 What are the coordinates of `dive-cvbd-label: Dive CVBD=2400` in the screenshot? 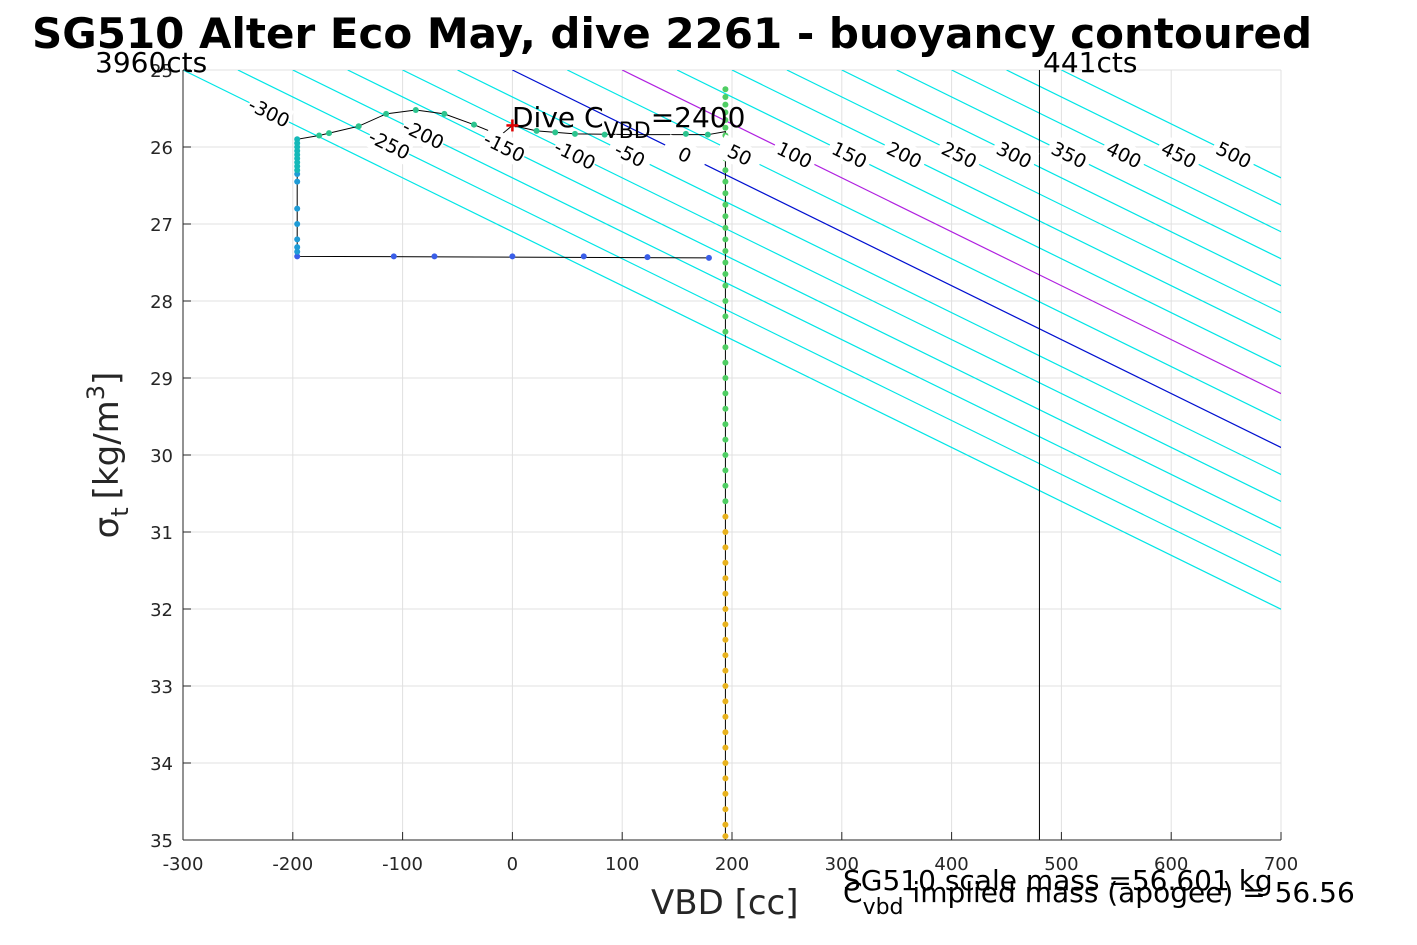 It's located at (628, 122).